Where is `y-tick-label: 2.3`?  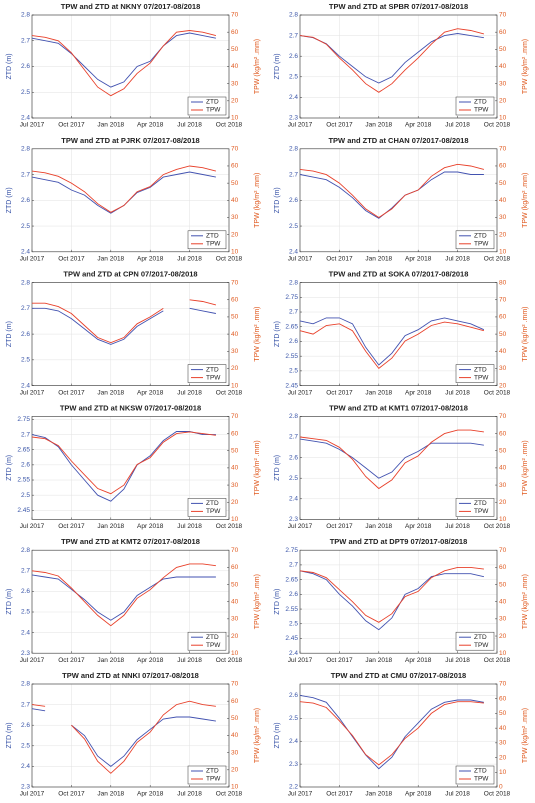 y-tick-label: 2.3 is located at coordinates (293, 764).